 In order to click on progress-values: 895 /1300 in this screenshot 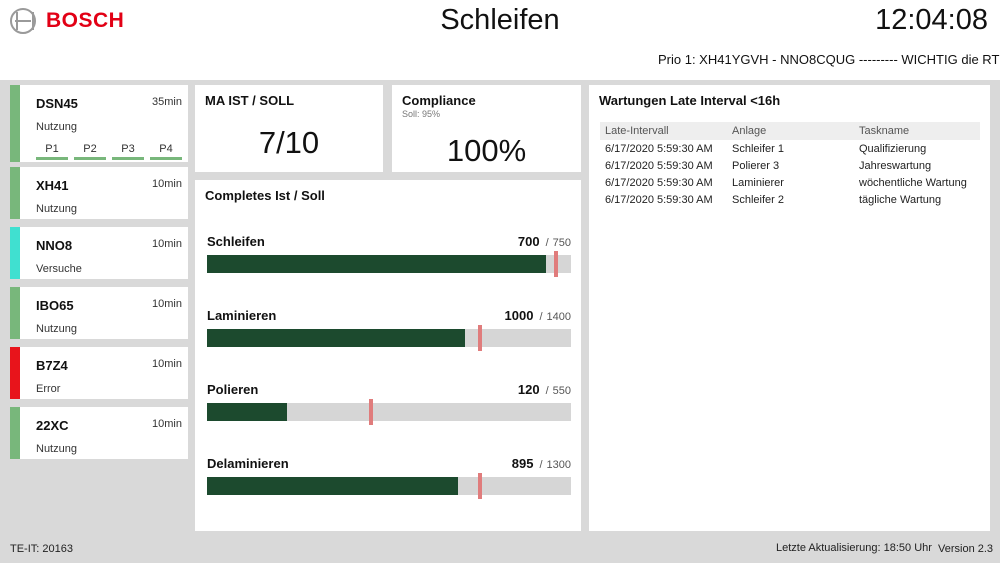, I will do `click(541, 463)`.